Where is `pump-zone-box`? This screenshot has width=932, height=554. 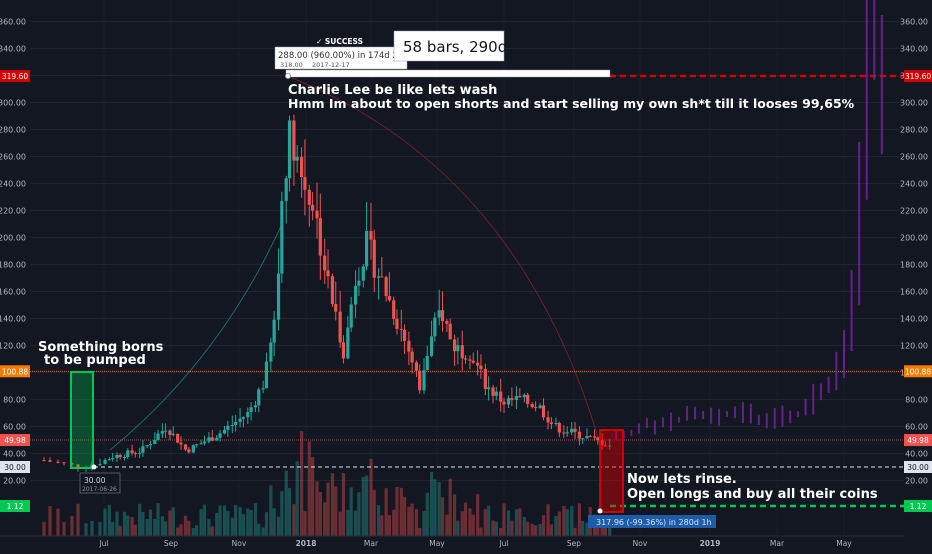 pump-zone-box is located at coordinates (82, 420).